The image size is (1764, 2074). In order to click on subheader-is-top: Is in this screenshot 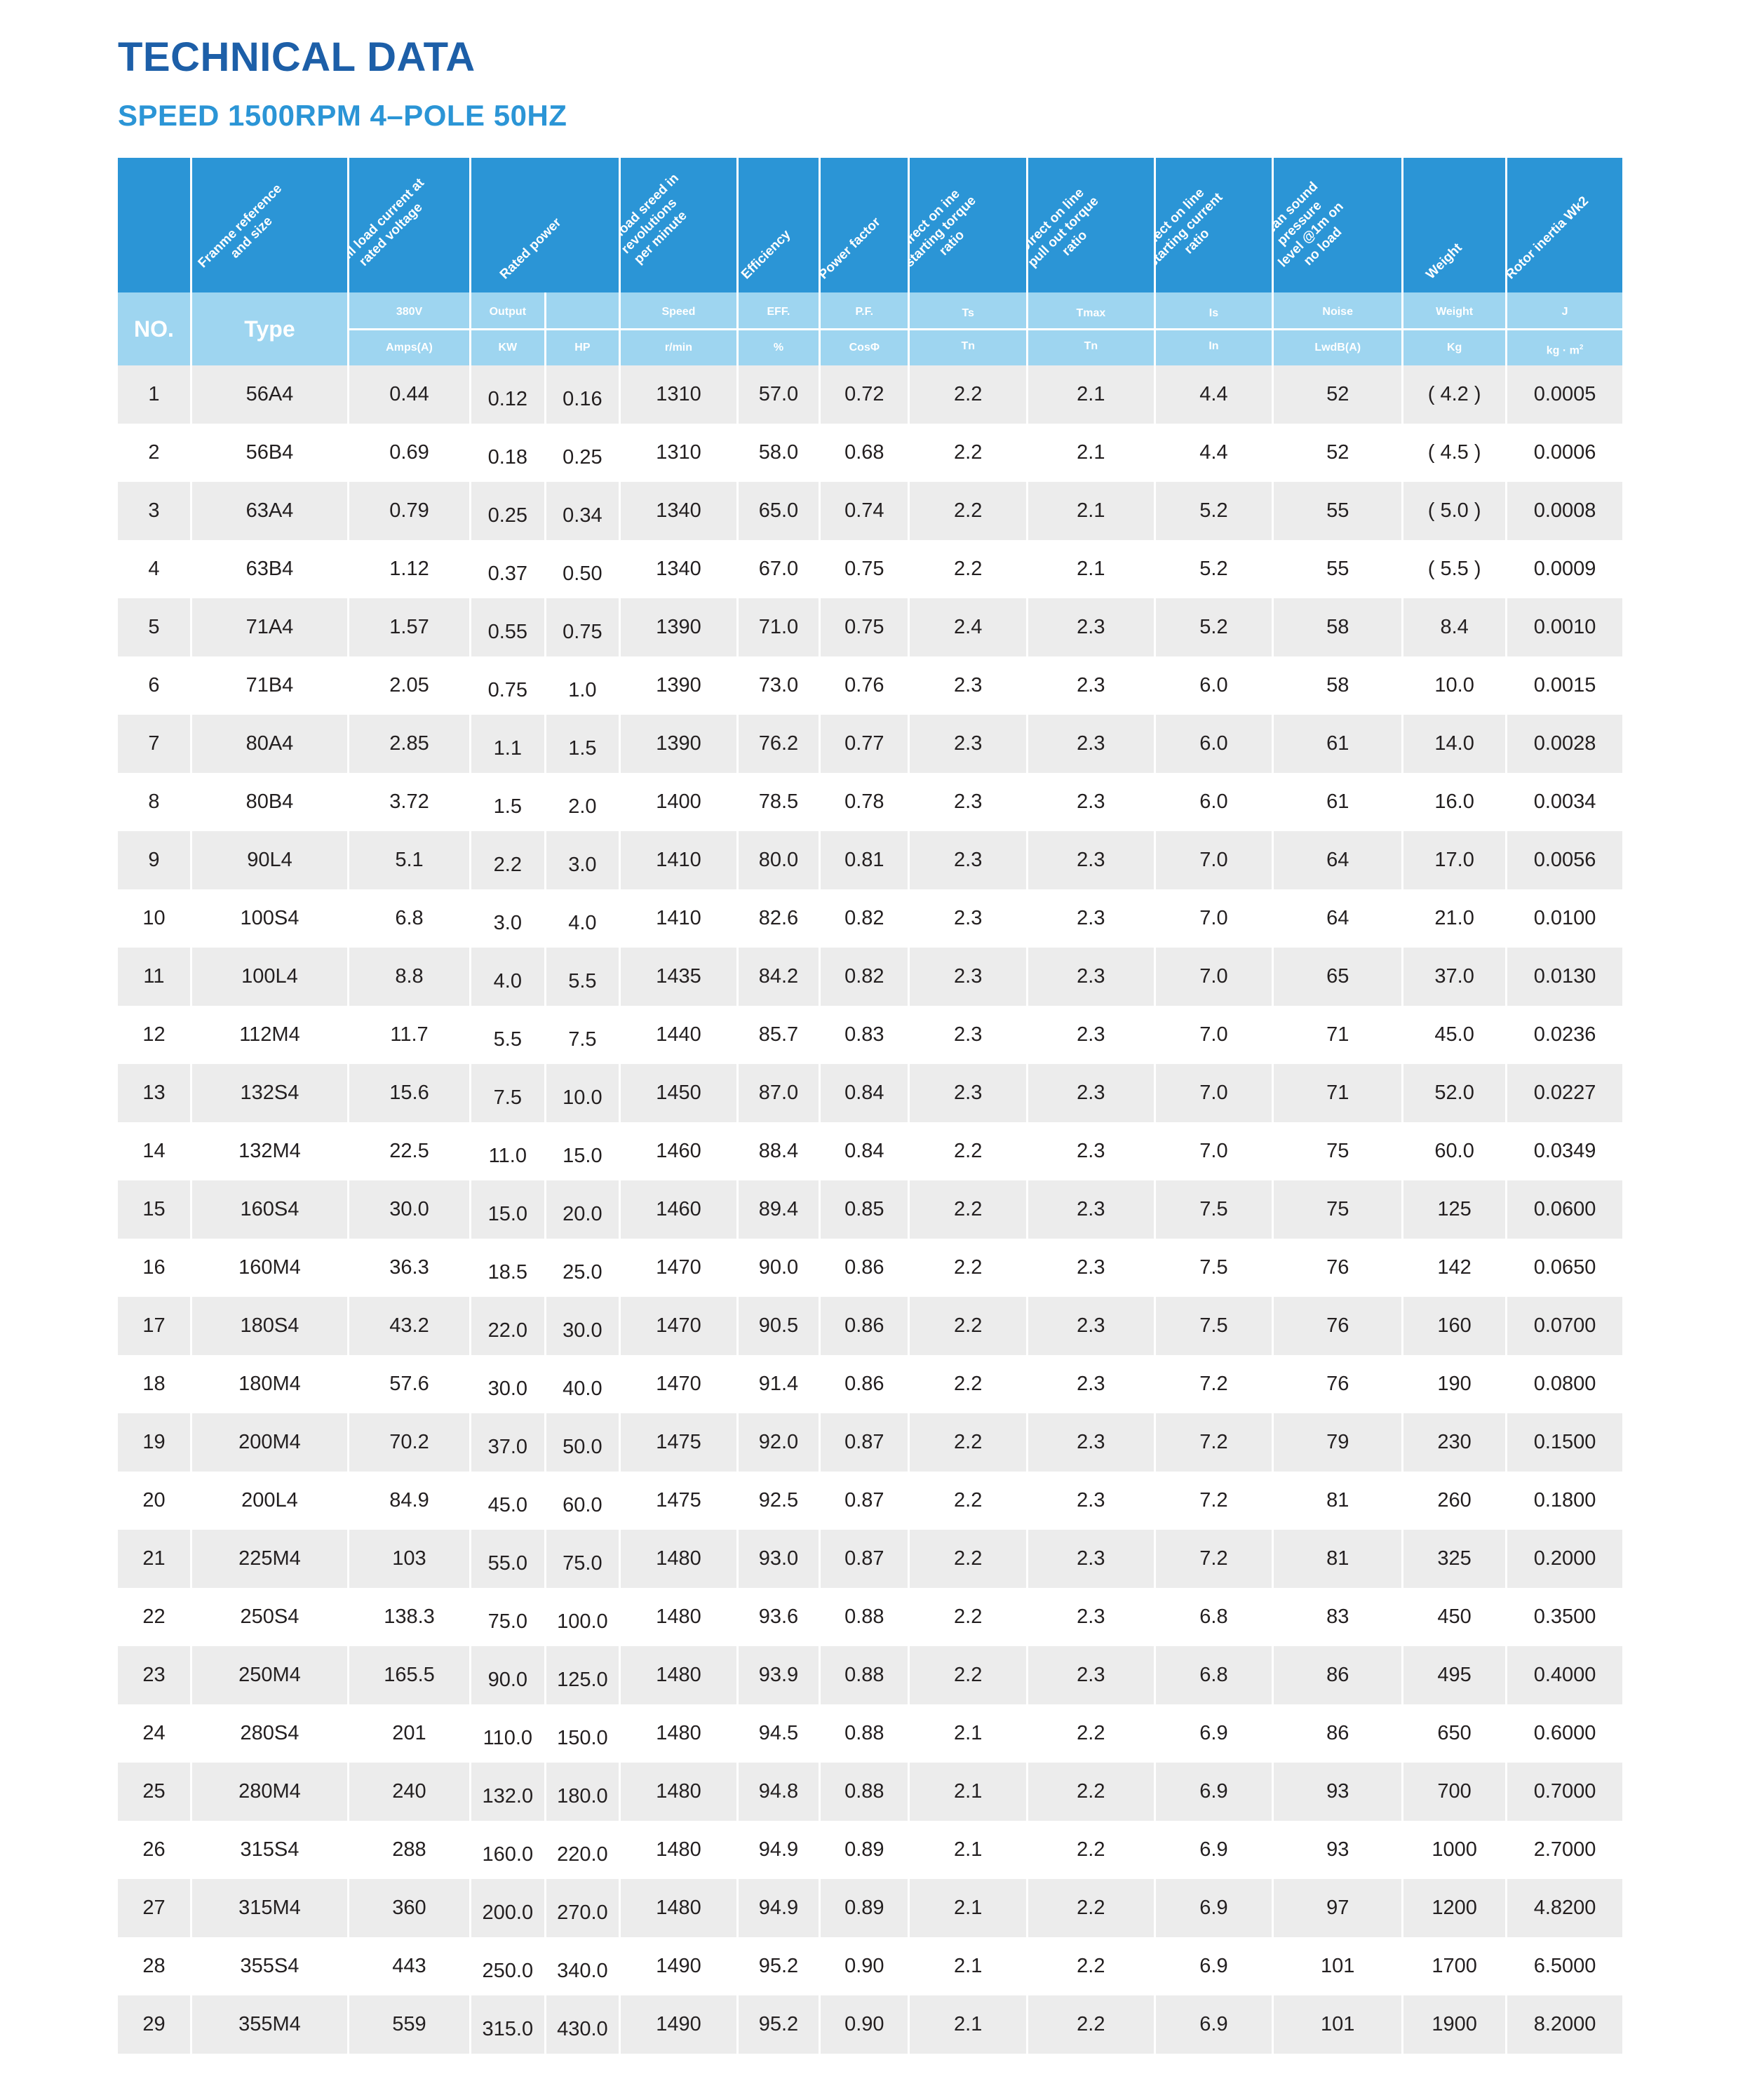, I will do `click(1213, 312)`.